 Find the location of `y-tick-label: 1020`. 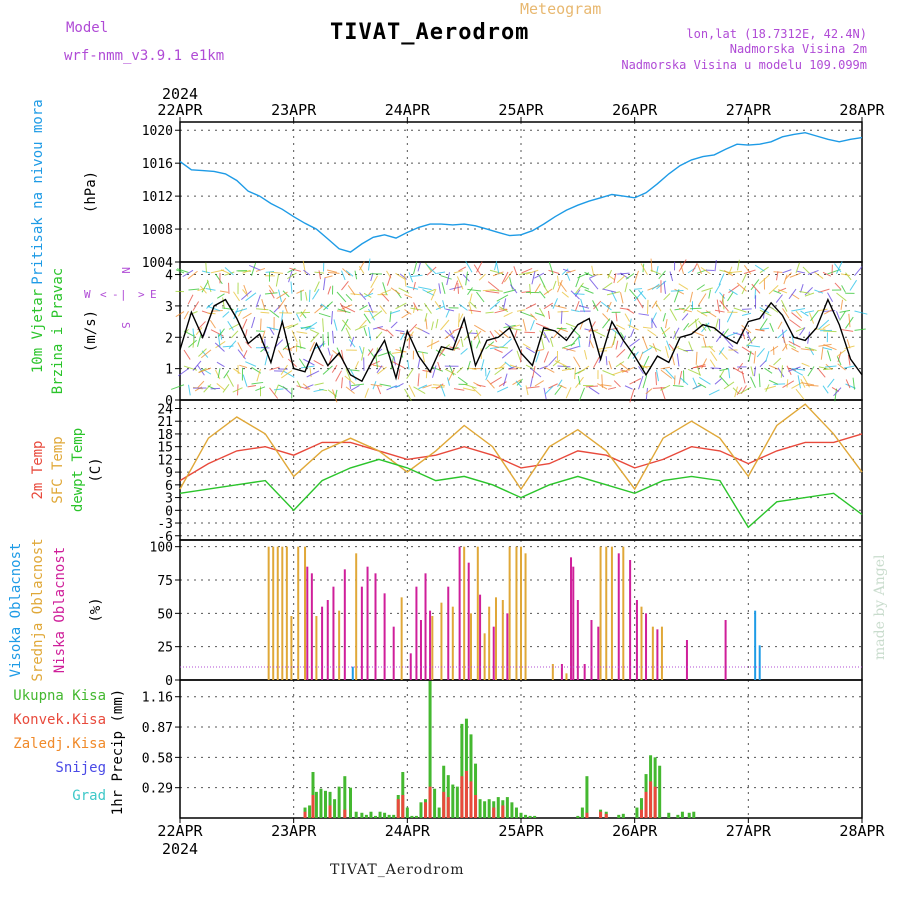

y-tick-label: 1020 is located at coordinates (157, 131).